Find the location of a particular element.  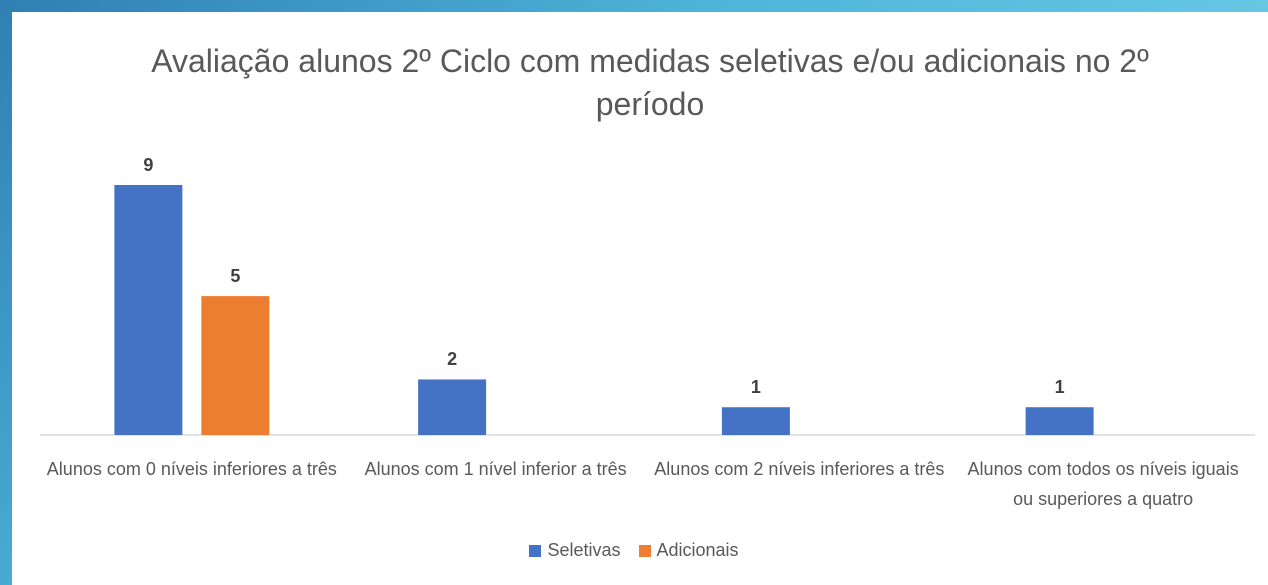

data-label: 9 is located at coordinates (148, 165).